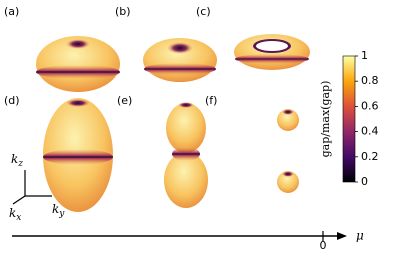 The width and height of the screenshot is (415, 259). I want to click on colorbar-tick-label: 1, so click(364, 55).